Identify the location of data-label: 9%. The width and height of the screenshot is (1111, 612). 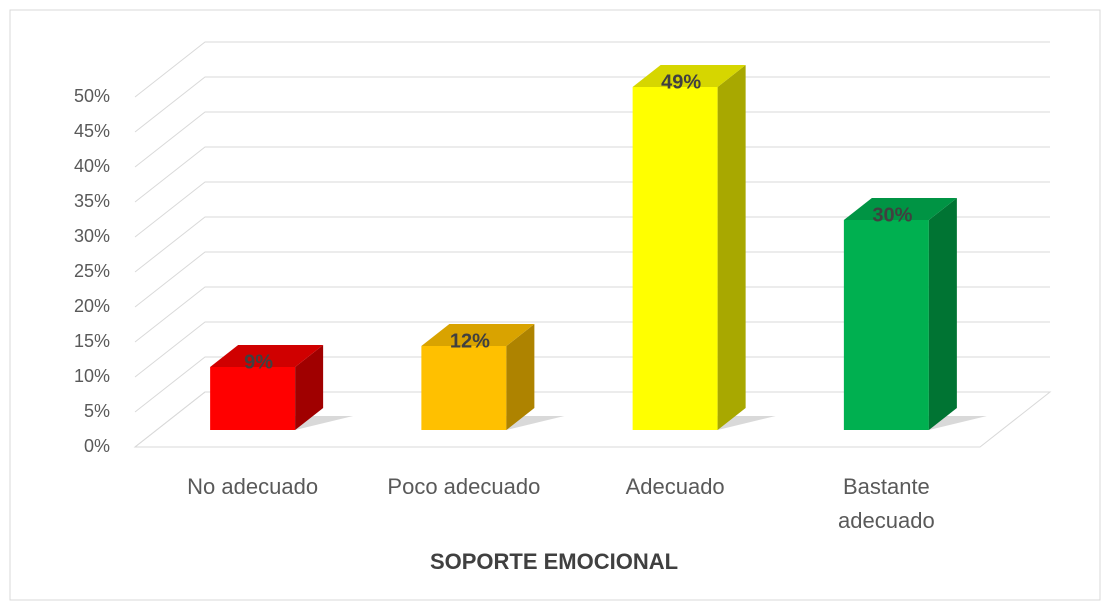
(258, 362).